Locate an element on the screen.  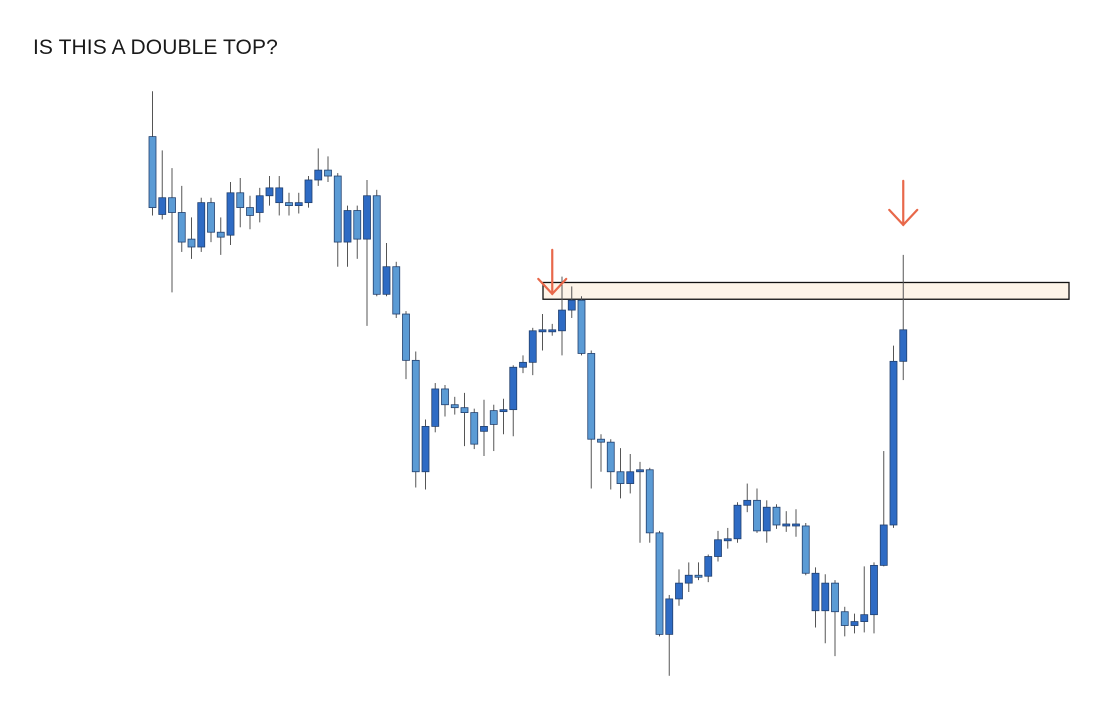
down-arrow-icon is located at coordinates (552, 272).